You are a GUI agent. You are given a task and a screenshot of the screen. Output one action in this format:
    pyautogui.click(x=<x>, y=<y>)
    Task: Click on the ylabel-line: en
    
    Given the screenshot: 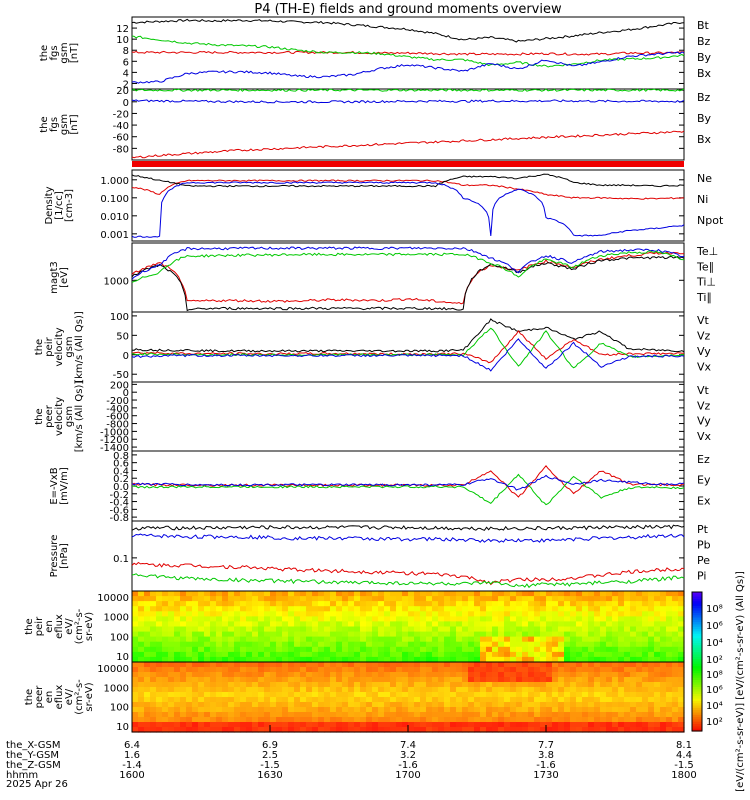 What is the action you would take?
    pyautogui.click(x=49, y=697)
    